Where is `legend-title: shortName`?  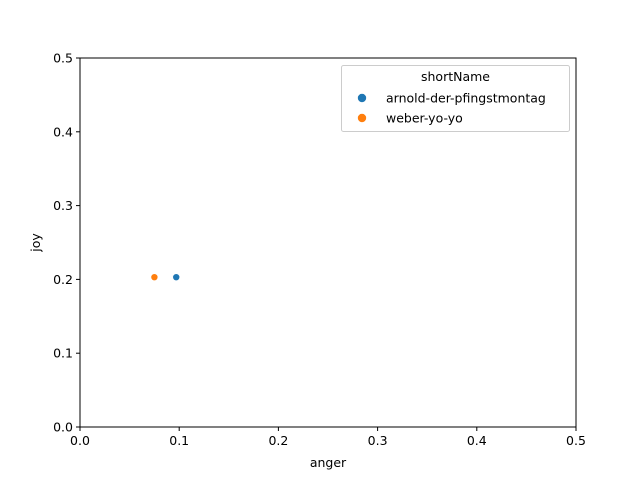 legend-title: shortName is located at coordinates (455, 76).